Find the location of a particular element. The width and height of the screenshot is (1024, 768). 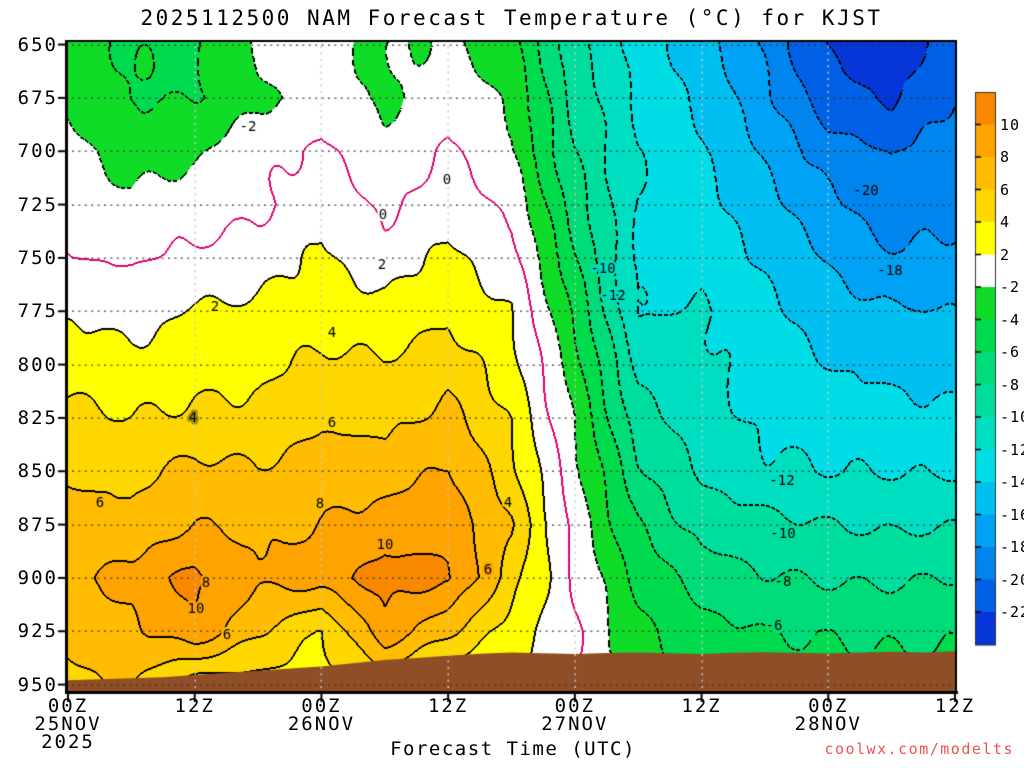

x-axis-label: Forecast Time (UTC) is located at coordinates (513, 749).